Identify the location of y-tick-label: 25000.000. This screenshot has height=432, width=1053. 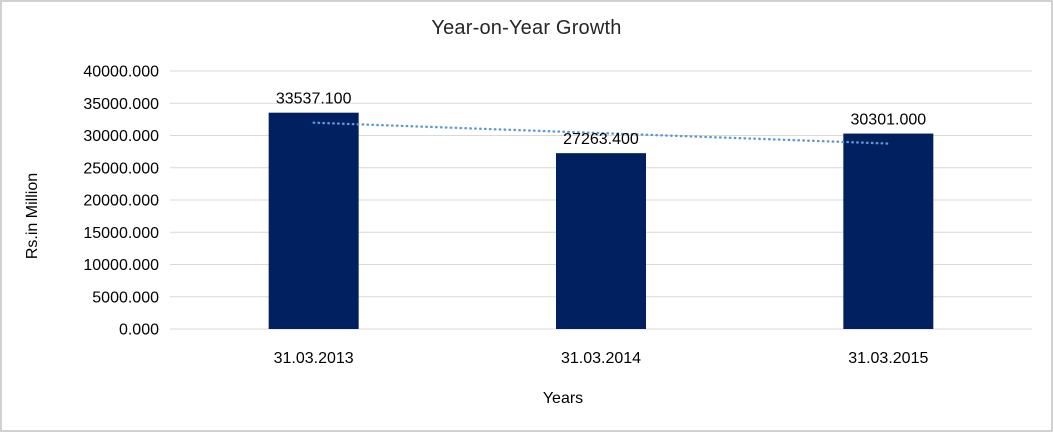
(121, 168).